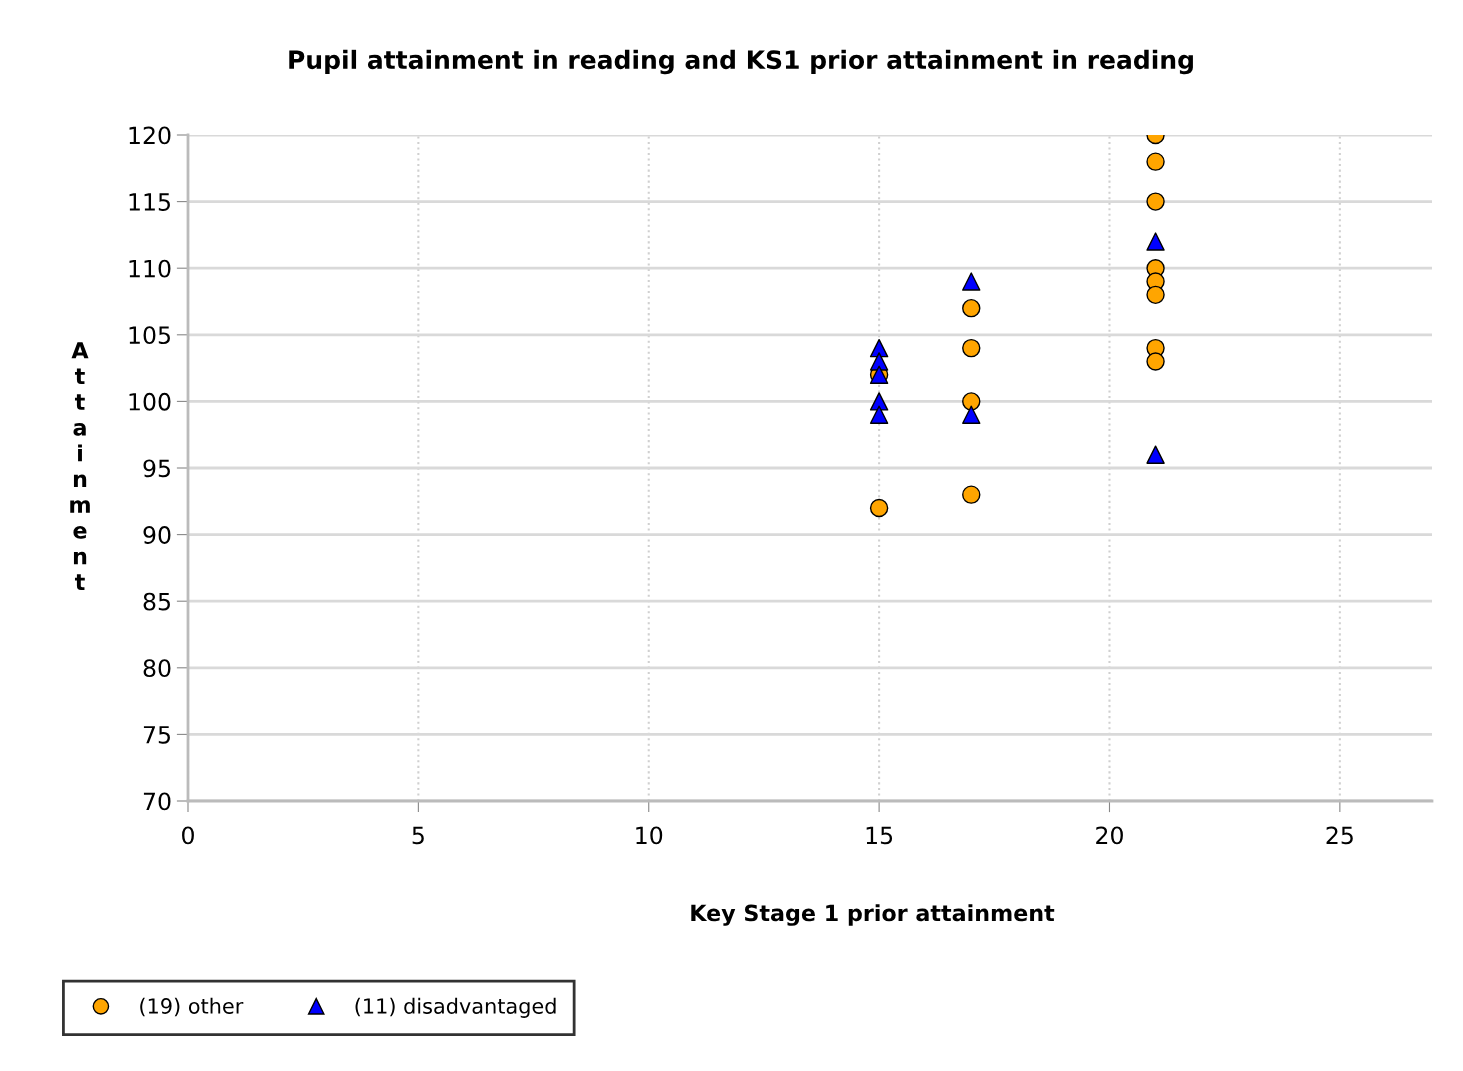  What do you see at coordinates (157, 801) in the screenshot?
I see `y-tick-label: 70` at bounding box center [157, 801].